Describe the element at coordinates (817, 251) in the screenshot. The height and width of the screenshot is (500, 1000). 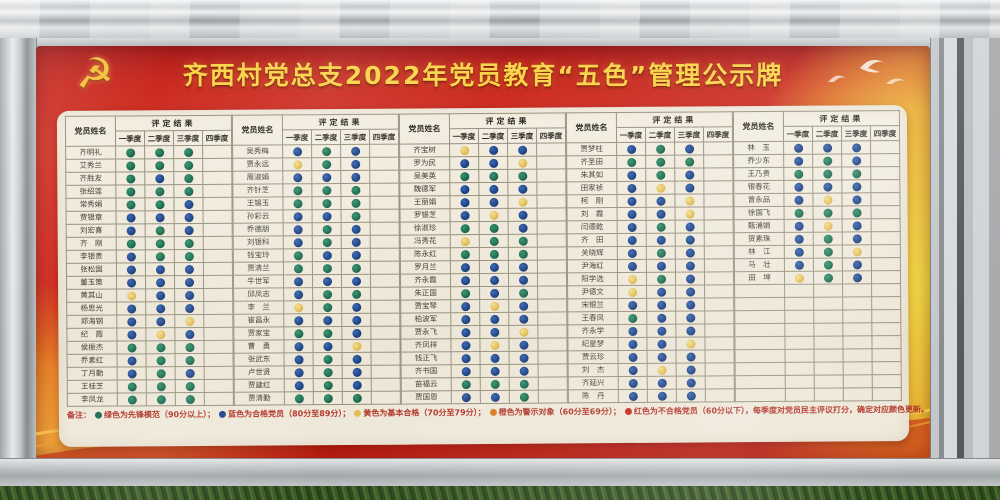
I see `table-row: 林 江` at that location.